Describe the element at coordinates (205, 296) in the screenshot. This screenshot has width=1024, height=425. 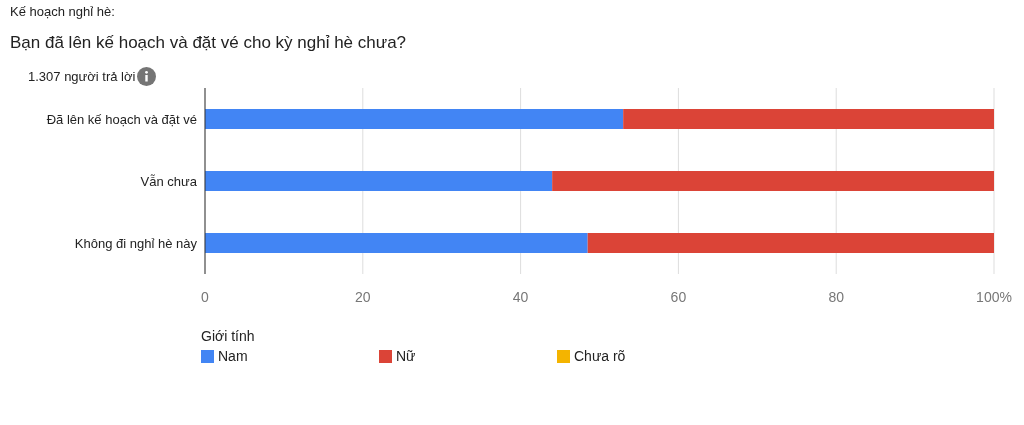
I see `x-tick-label: 0` at that location.